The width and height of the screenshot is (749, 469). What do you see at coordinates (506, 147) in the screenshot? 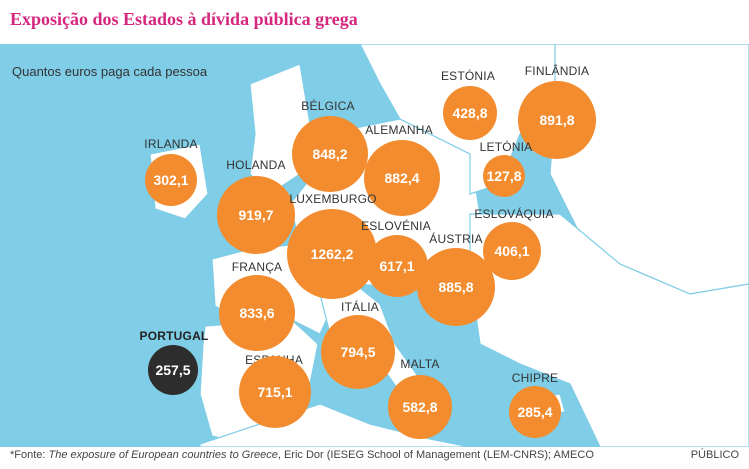
I see `country-label-letonia: LETÓNIA` at bounding box center [506, 147].